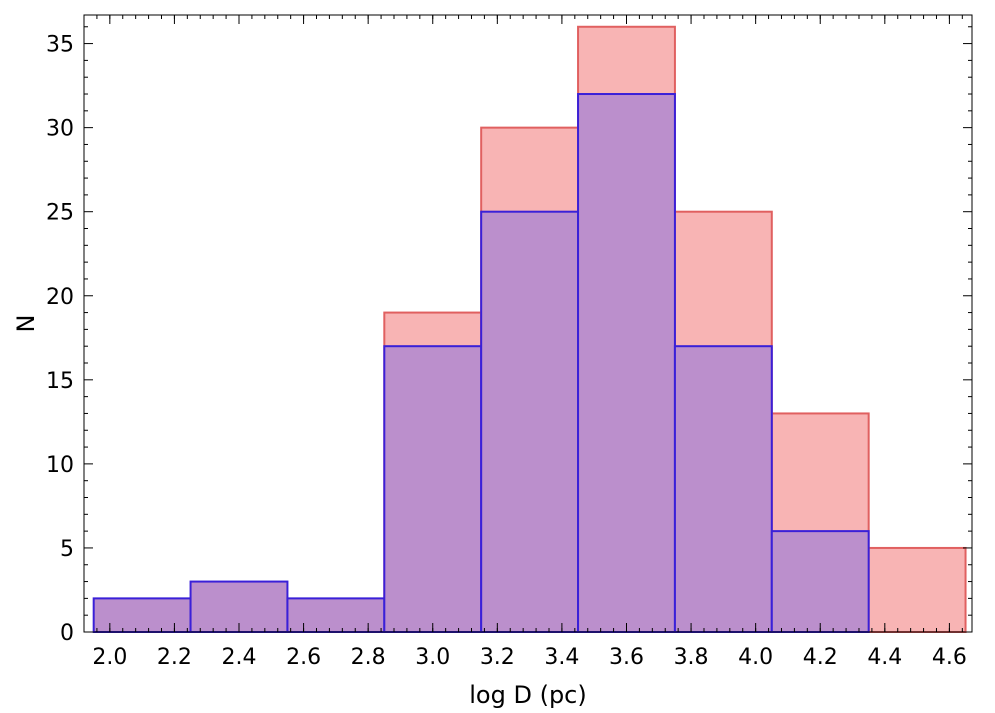 This screenshot has width=995, height=713. Describe the element at coordinates (60, 129) in the screenshot. I see `y-tick-label: 30` at that location.